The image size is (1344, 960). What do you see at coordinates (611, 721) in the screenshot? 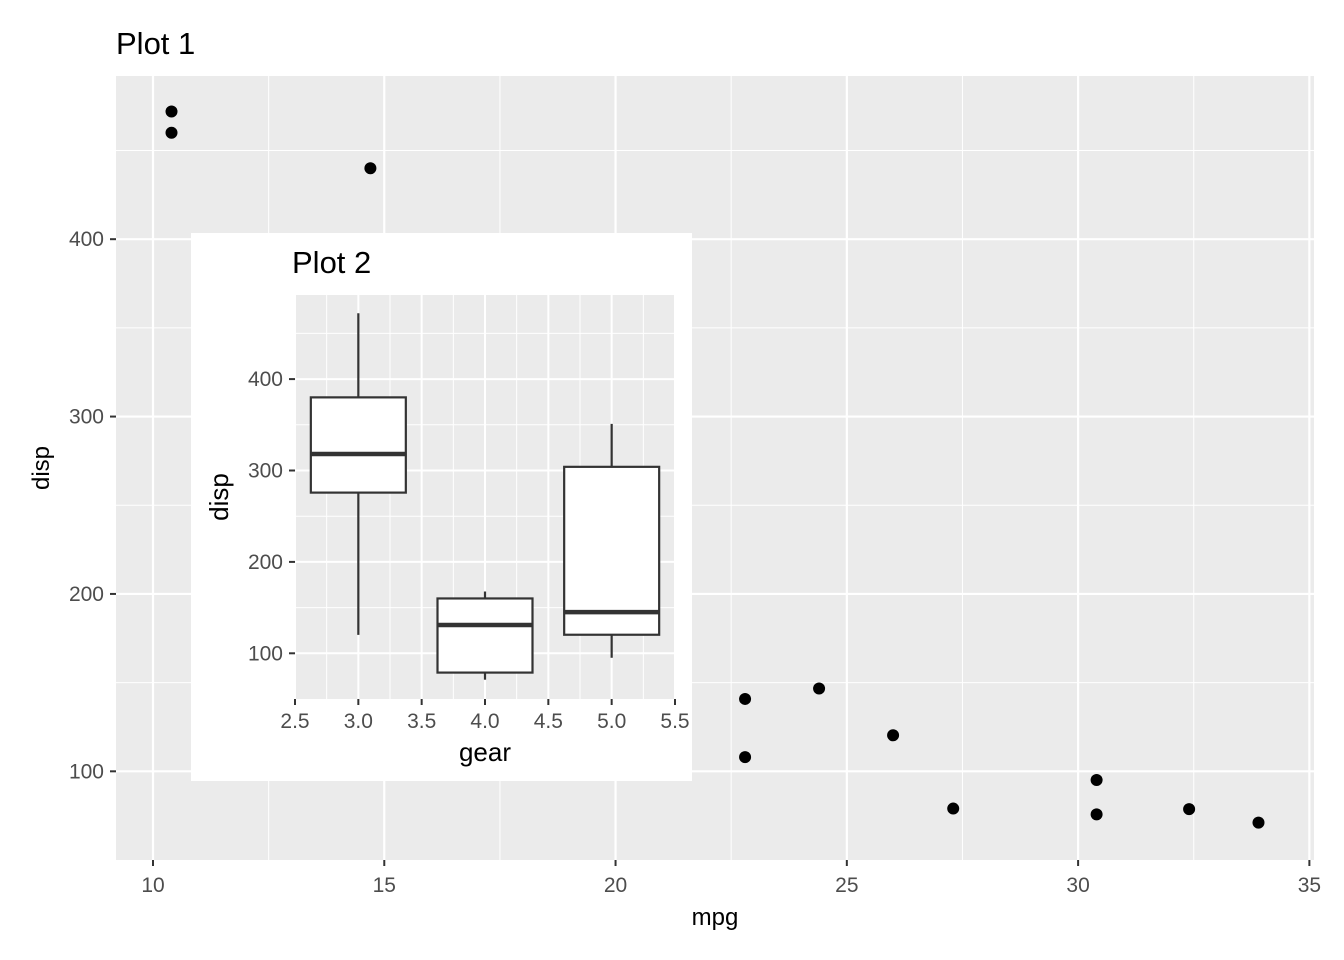
I see `plot-2-x-tick-label: 5.0` at bounding box center [611, 721].